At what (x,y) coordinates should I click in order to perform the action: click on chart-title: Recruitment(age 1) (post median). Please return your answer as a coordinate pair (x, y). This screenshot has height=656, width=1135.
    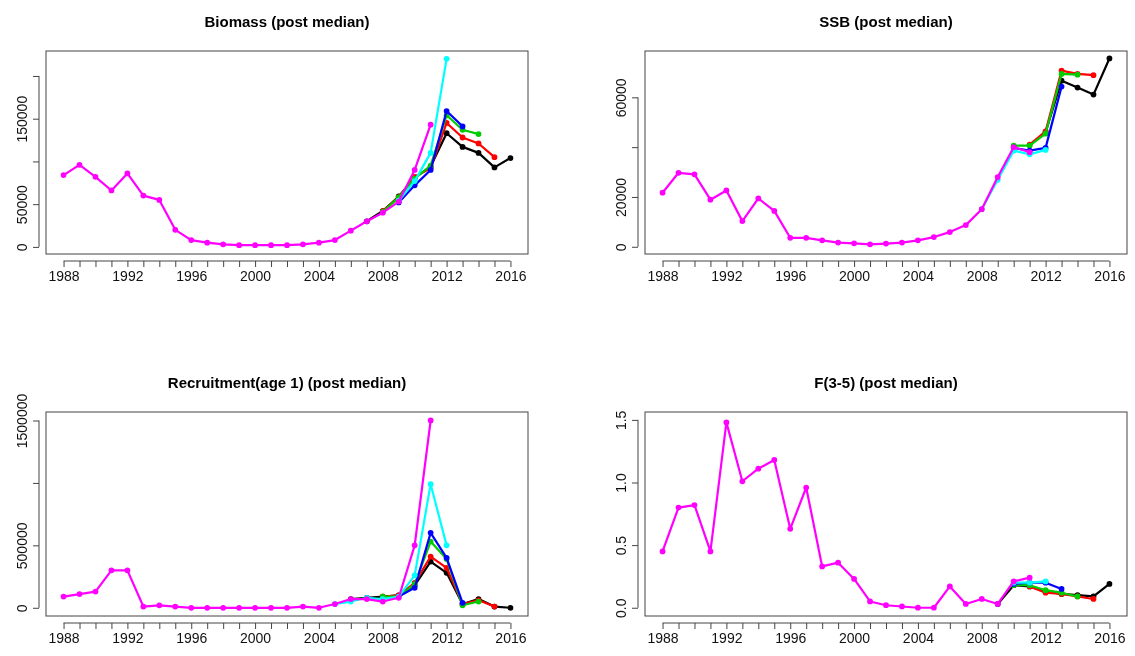
    Looking at the image, I should click on (287, 382).